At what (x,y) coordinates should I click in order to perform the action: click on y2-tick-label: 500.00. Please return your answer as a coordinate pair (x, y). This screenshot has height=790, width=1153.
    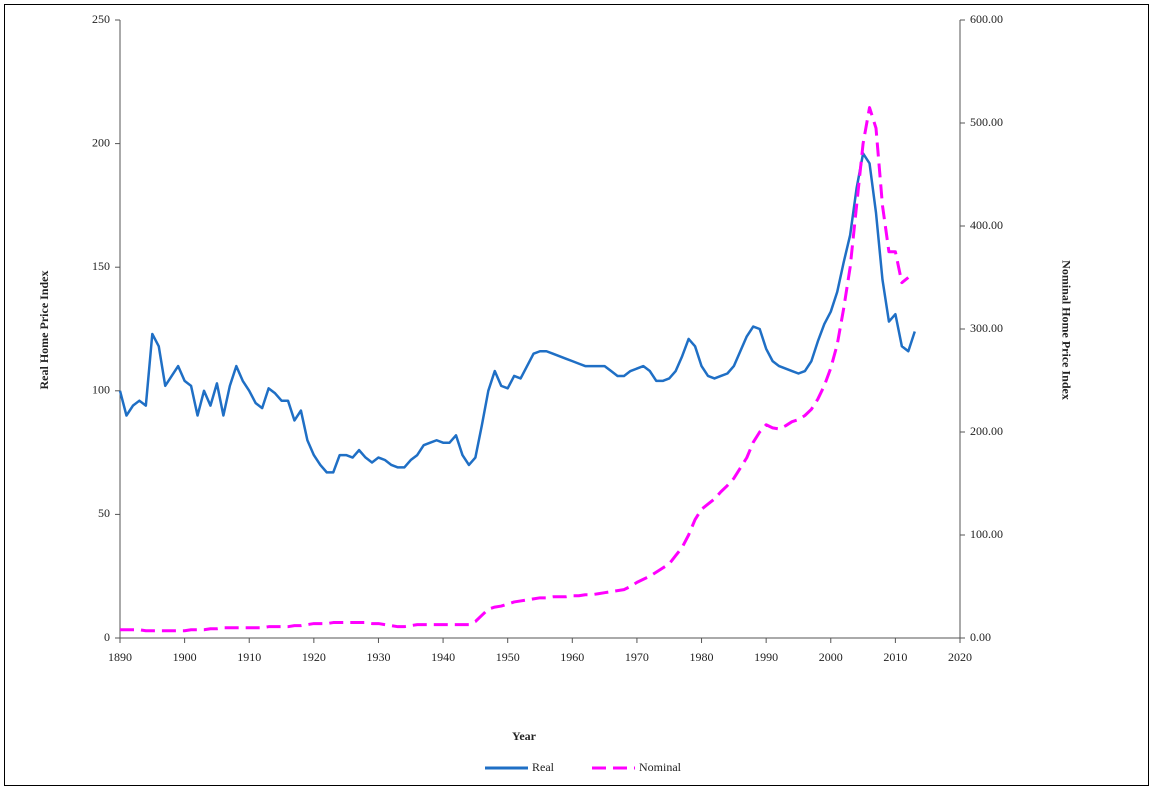
    Looking at the image, I should click on (986, 122).